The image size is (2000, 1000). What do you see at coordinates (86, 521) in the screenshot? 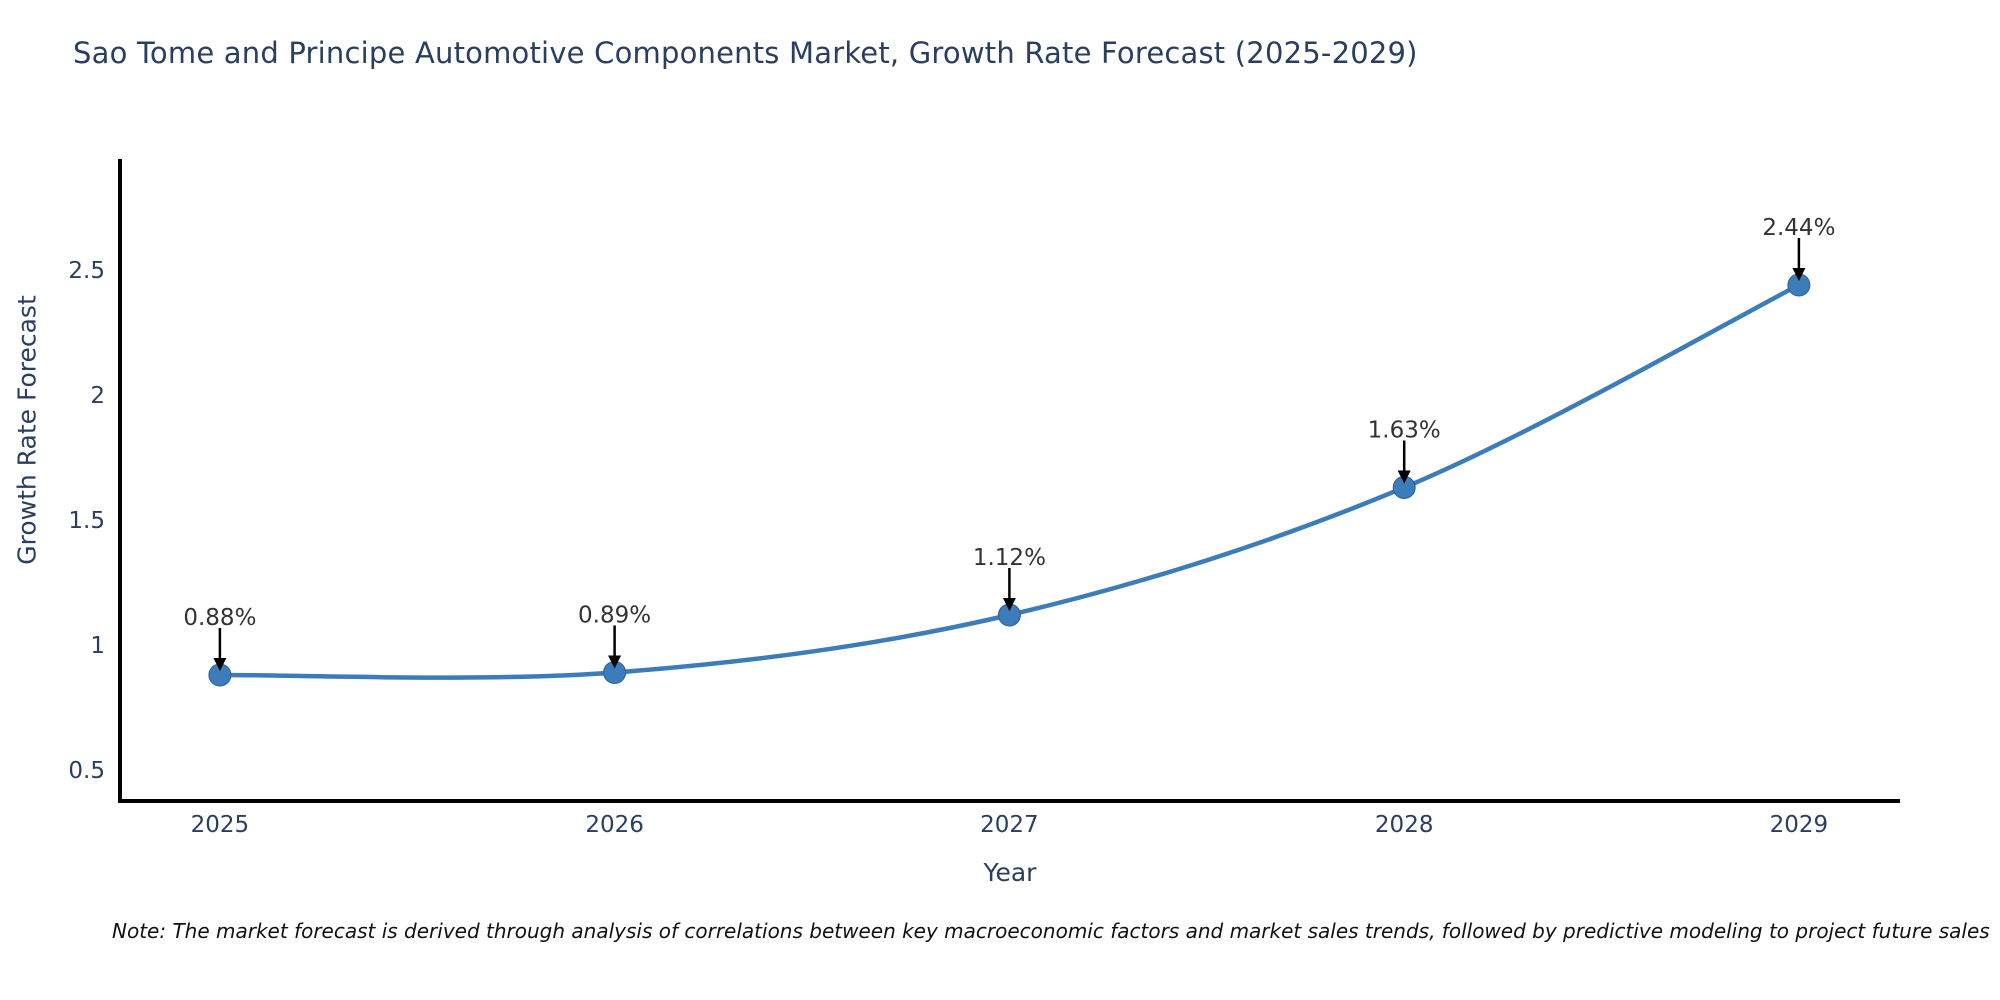
I see `y-tick-label: 1.5` at bounding box center [86, 521].